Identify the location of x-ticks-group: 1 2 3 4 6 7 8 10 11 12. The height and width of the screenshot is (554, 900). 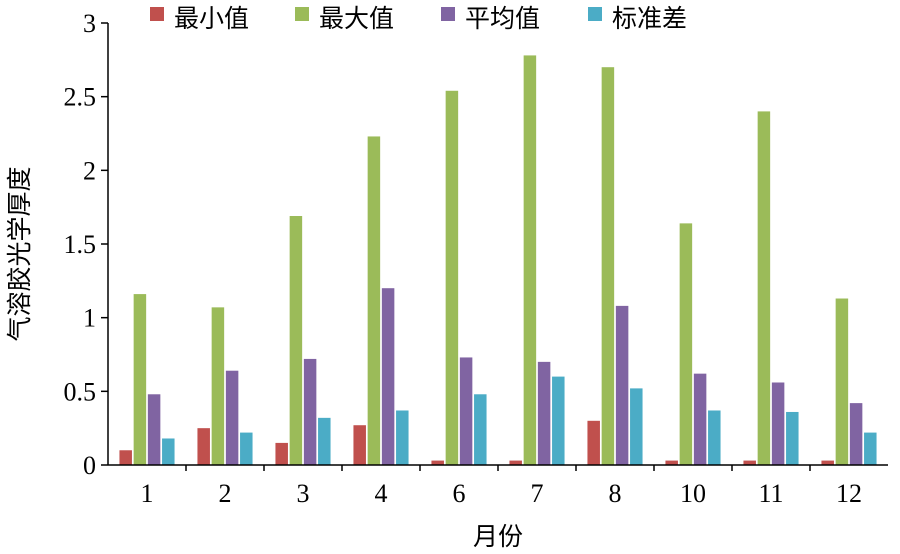
(501, 486).